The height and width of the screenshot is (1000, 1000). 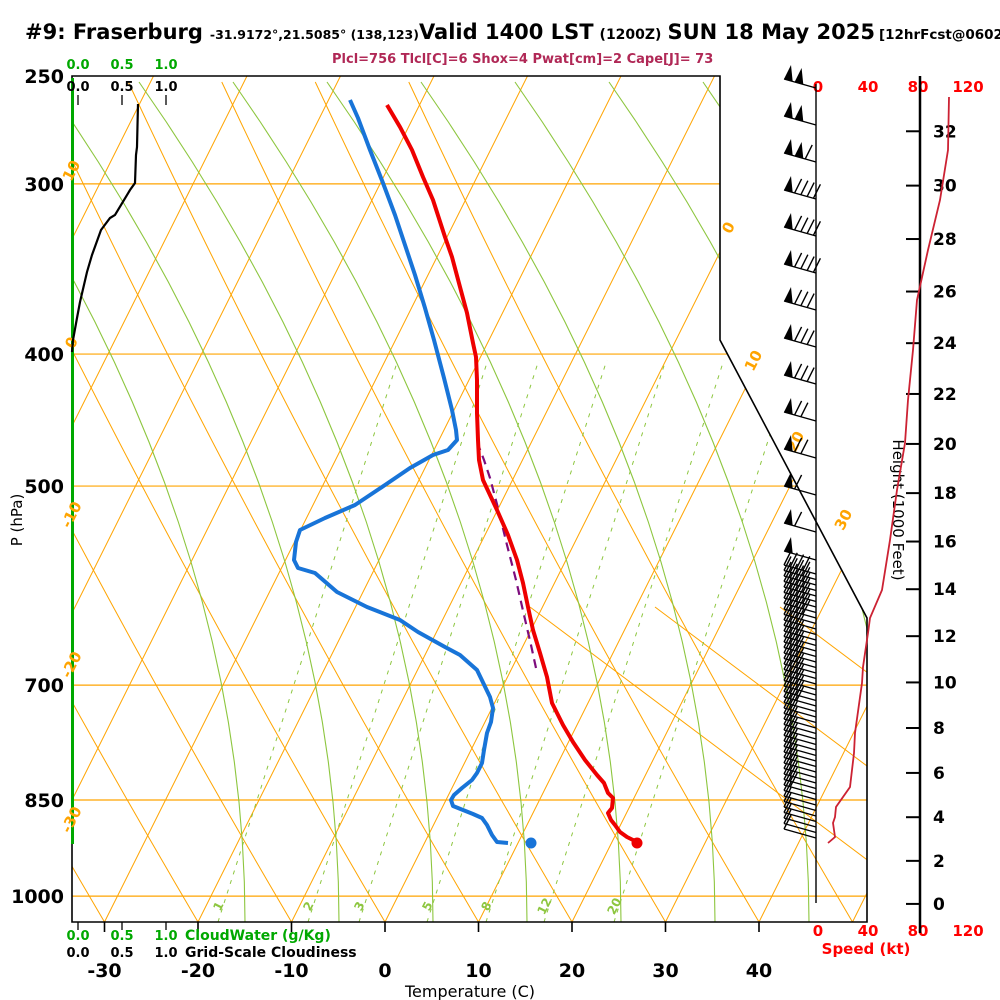 I want to click on mixing-ratio-line, so click(x=308, y=640).